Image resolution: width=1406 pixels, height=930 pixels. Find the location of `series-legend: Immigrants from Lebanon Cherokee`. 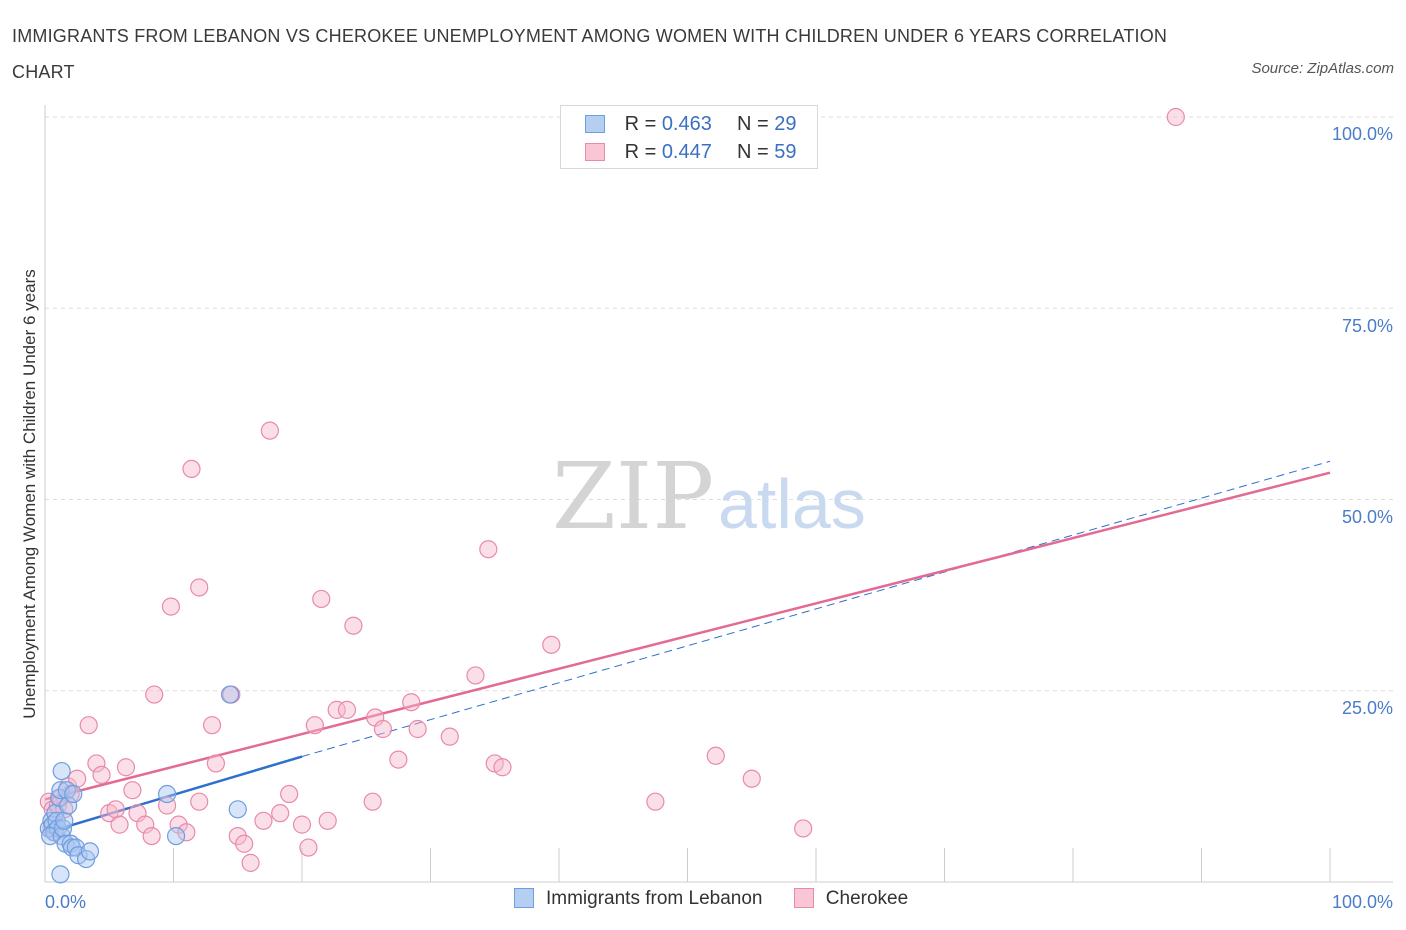

series-legend: Immigrants from Lebanon Cherokee is located at coordinates (724, 899).